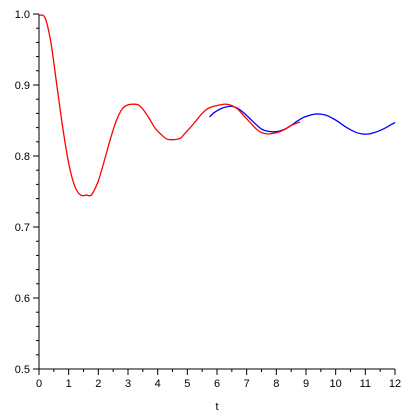 Image resolution: width=403 pixels, height=414 pixels. Describe the element at coordinates (247, 384) in the screenshot. I see `x-tick-label: 7` at that location.